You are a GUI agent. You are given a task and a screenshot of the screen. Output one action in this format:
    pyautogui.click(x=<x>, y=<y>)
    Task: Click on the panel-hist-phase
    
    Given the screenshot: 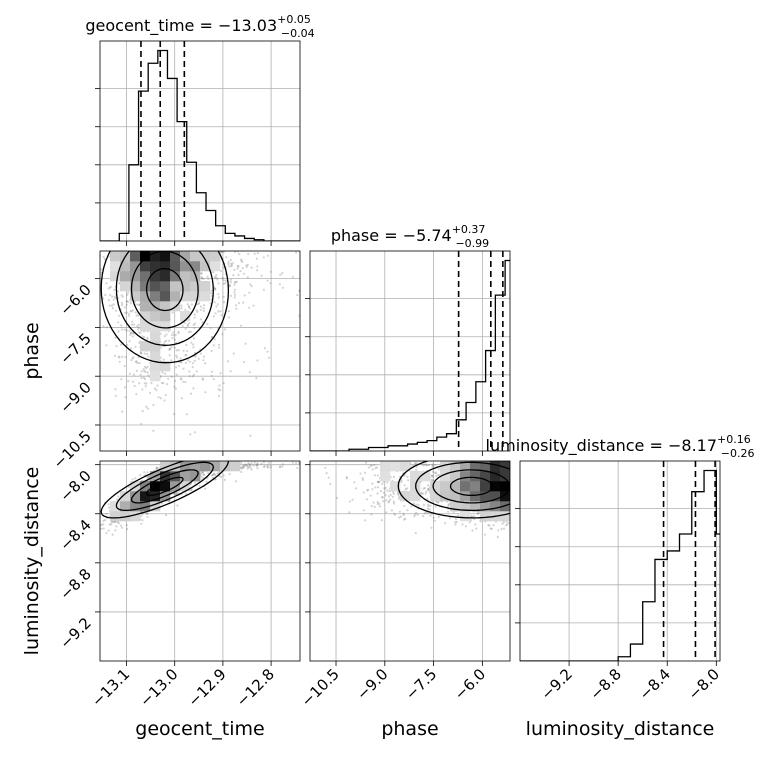 What is the action you would take?
    pyautogui.click(x=408, y=353)
    